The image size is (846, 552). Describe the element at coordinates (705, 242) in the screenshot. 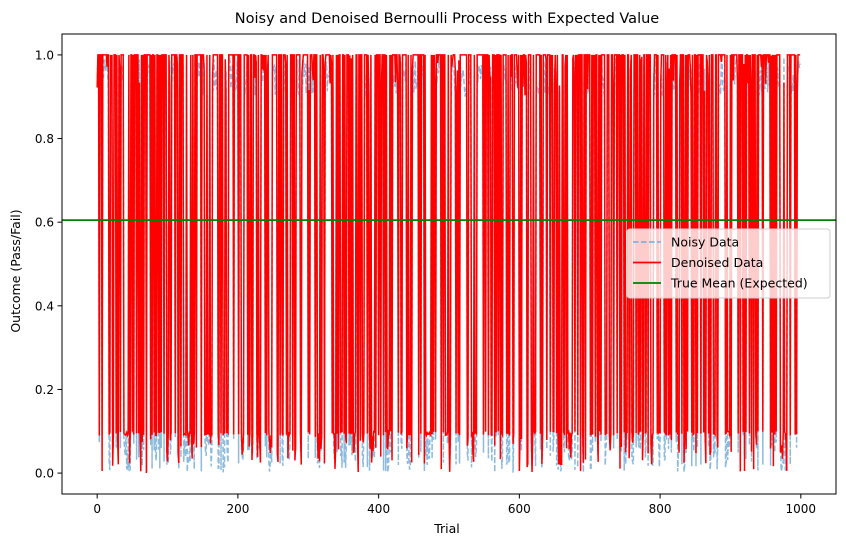

I see `legend-noisy-label: Noisy Data` at that location.